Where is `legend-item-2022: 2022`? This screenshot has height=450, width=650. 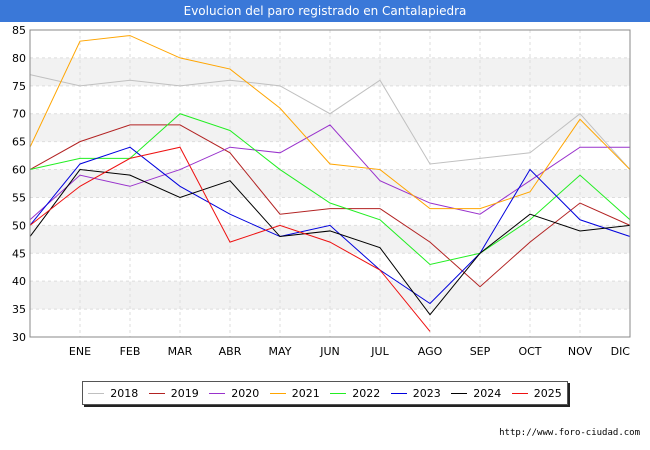 legend-item-2022: 2022 is located at coordinates (355, 393).